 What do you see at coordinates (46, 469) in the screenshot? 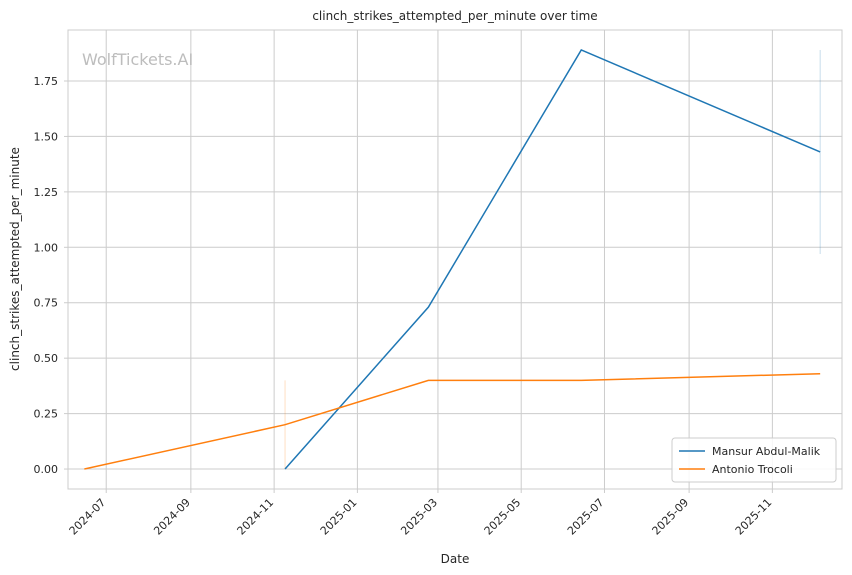
I see `y-tick-label: 0.00` at bounding box center [46, 469].